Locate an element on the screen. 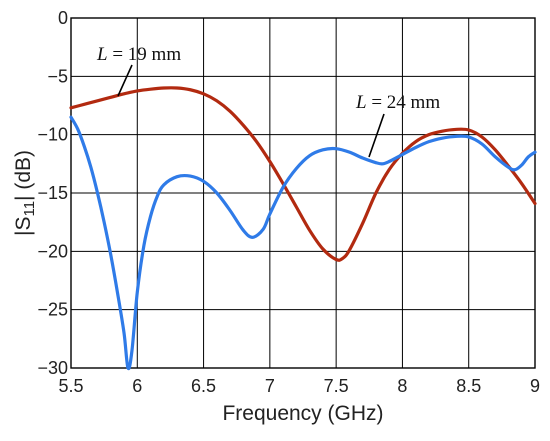 The height and width of the screenshot is (441, 550). x-axis-title: Frequency (GHz) is located at coordinates (302, 413).